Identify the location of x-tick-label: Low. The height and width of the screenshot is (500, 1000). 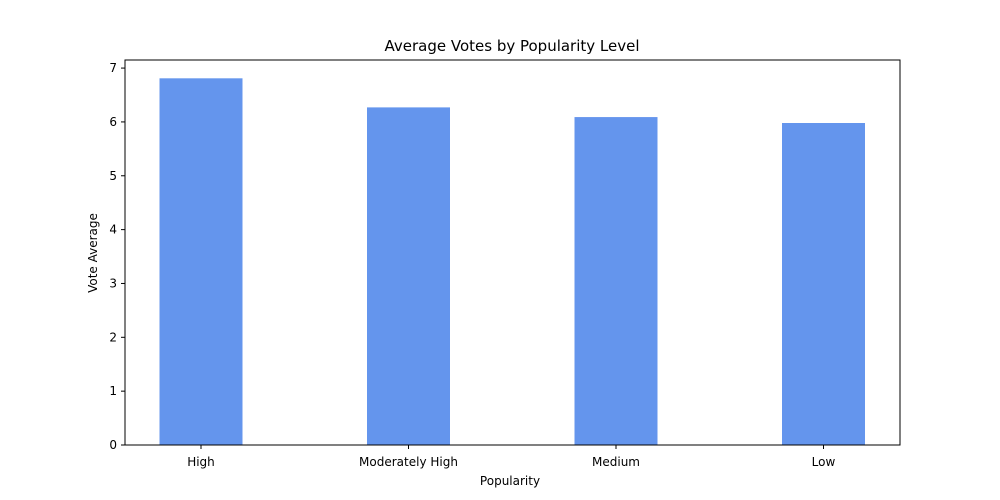
(824, 462).